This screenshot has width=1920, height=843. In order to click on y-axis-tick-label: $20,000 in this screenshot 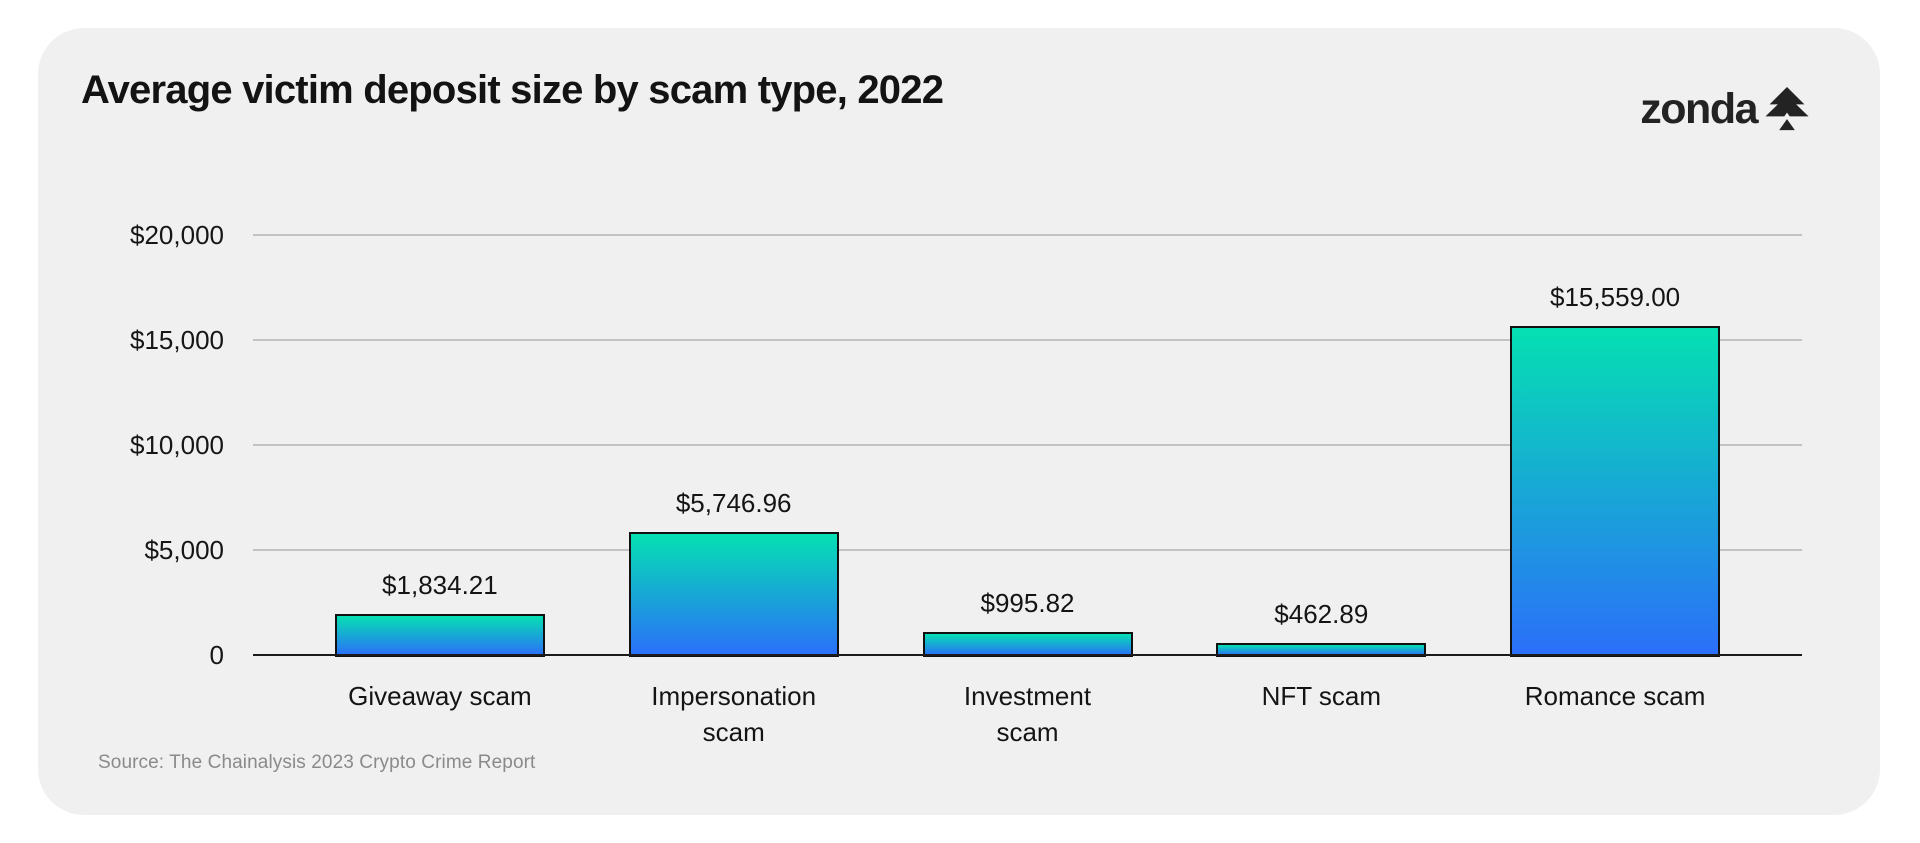, I will do `click(177, 235)`.